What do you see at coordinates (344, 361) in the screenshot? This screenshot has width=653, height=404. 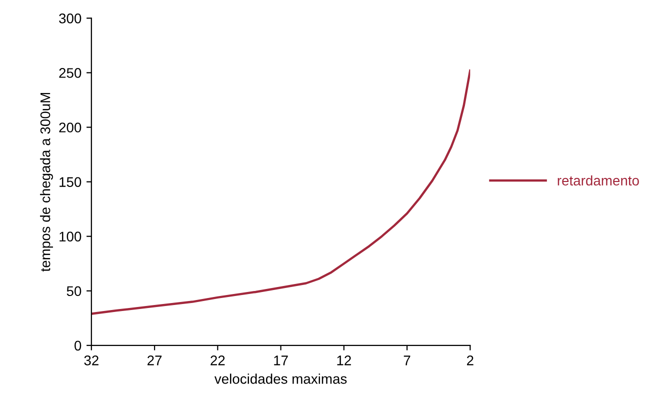 I see `x-tick-label: 12` at bounding box center [344, 361].